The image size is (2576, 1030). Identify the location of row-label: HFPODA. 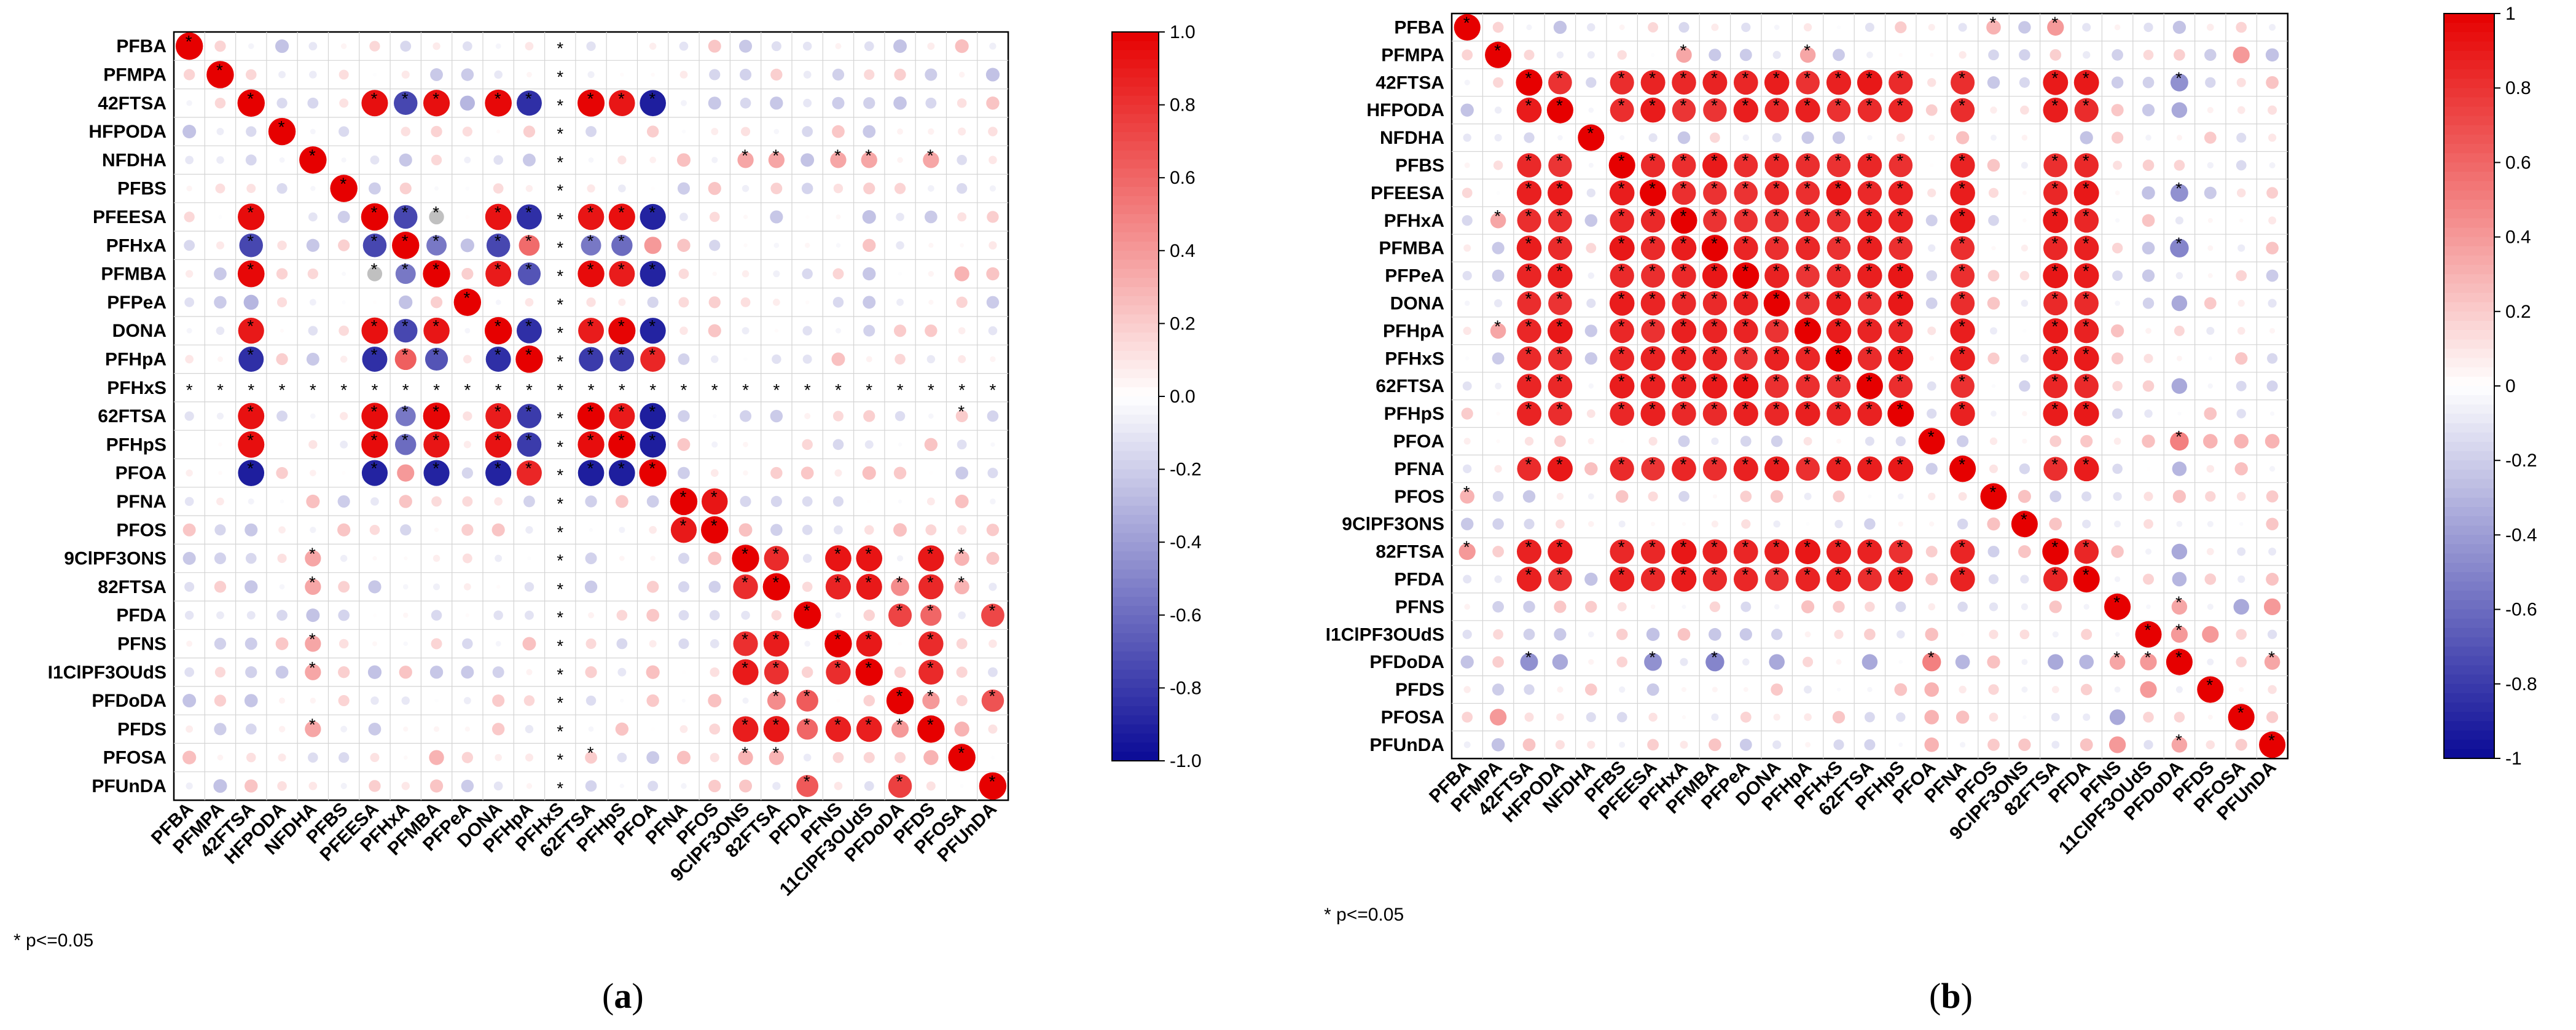
(1405, 110).